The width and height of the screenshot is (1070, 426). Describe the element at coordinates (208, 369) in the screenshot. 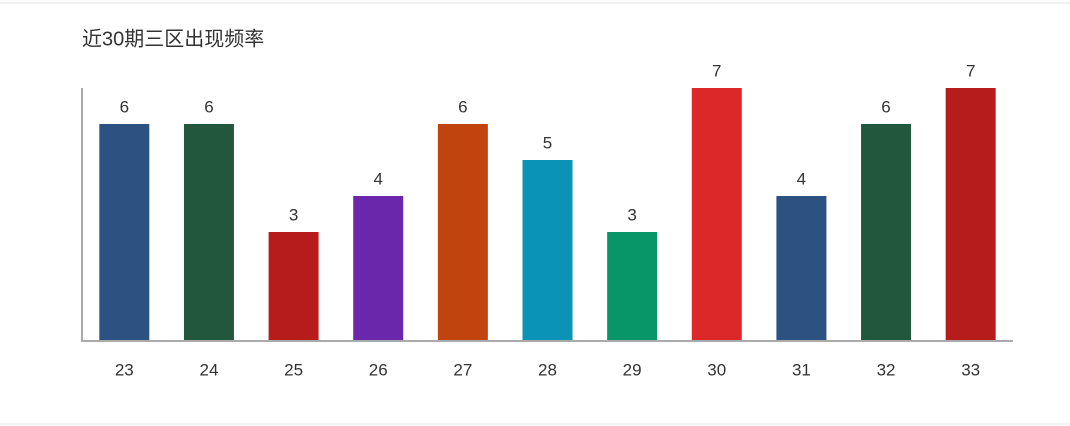

I see `x-tick-label: 24` at that location.